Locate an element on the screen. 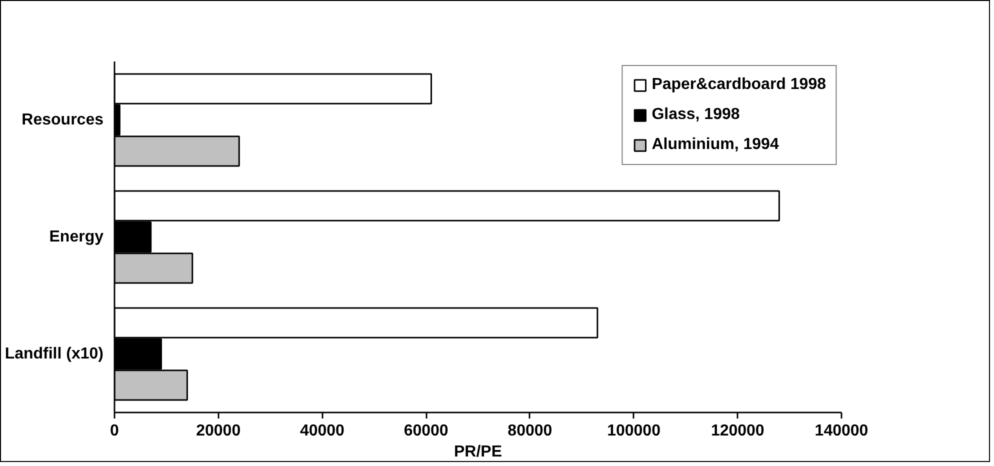  x-tick-label: 60000 is located at coordinates (426, 431).